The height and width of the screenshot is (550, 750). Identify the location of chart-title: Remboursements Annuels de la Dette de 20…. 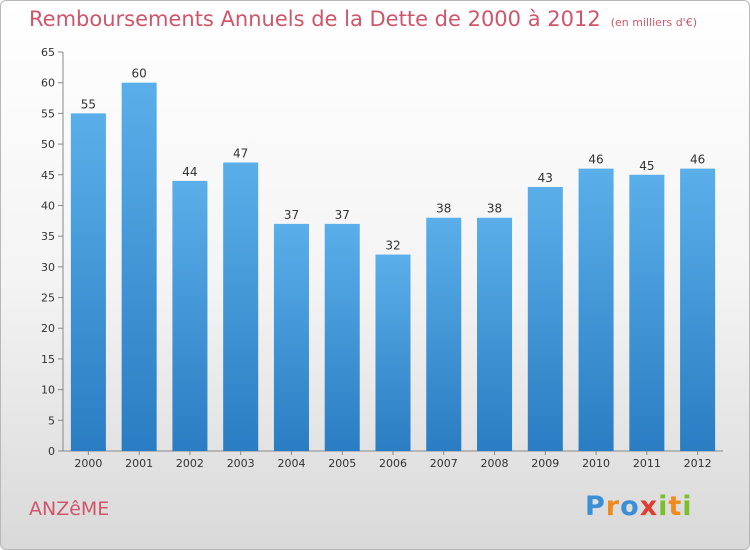
(363, 19).